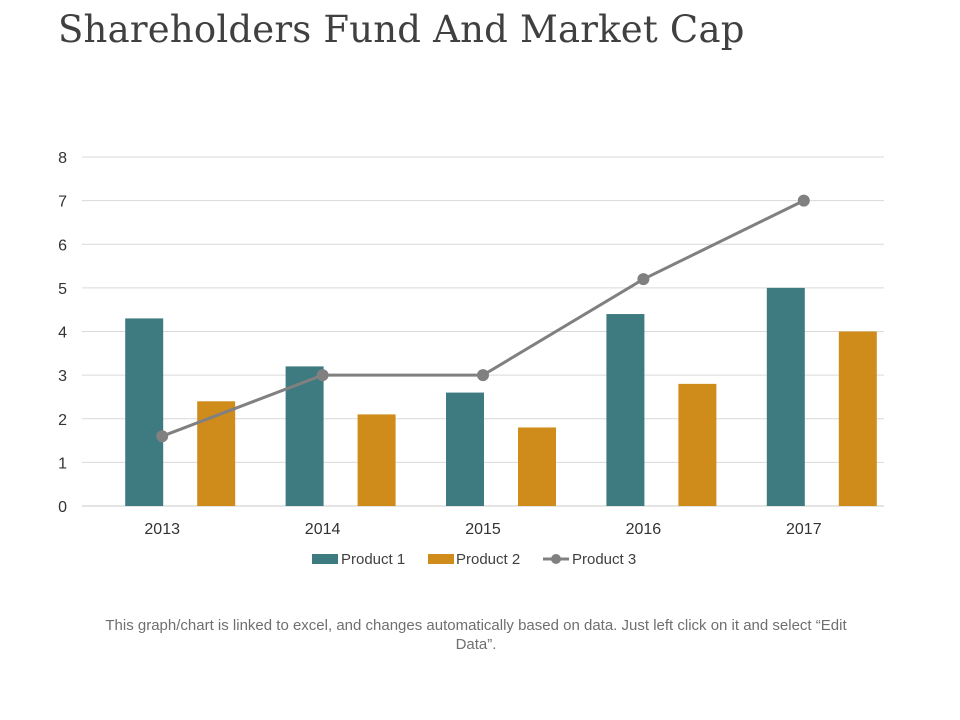 This screenshot has width=960, height=720. I want to click on legend-marker, so click(556, 559).